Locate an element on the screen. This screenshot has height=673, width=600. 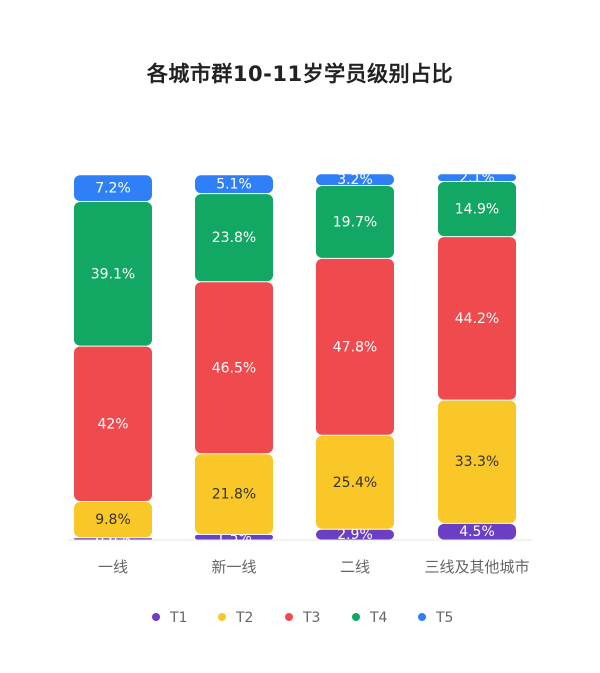
x-tick-label: 二线 is located at coordinates (355, 567).